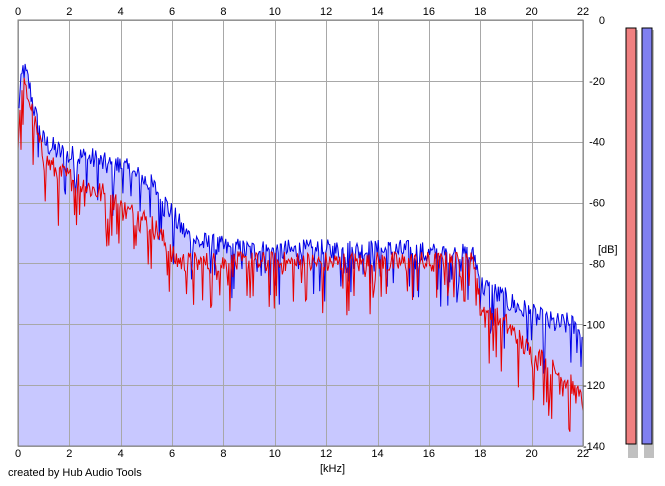 The image size is (665, 486). I want to click on x-tick-label-bottom: 16, so click(429, 454).